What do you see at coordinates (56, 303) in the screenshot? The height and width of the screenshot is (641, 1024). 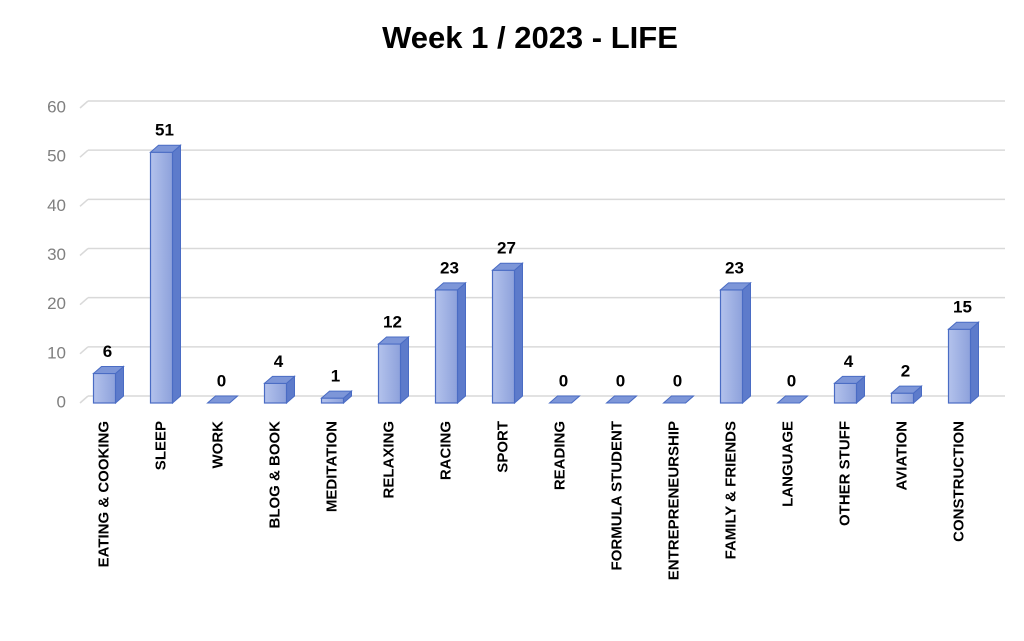 I see `y-tick-label: 20` at bounding box center [56, 303].